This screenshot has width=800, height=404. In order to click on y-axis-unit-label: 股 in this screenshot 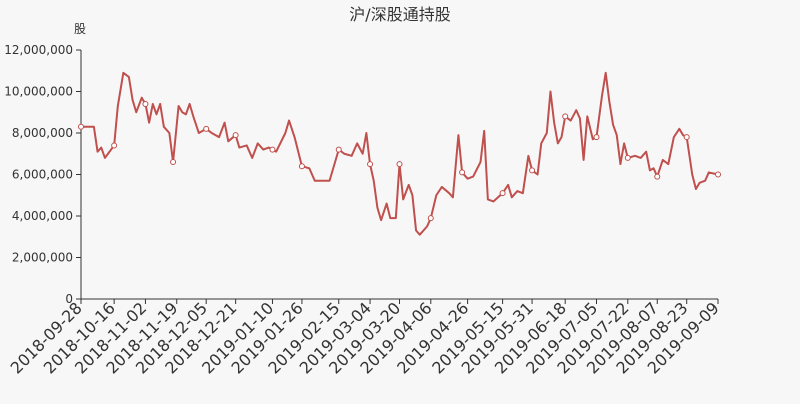, I will do `click(80, 29)`.